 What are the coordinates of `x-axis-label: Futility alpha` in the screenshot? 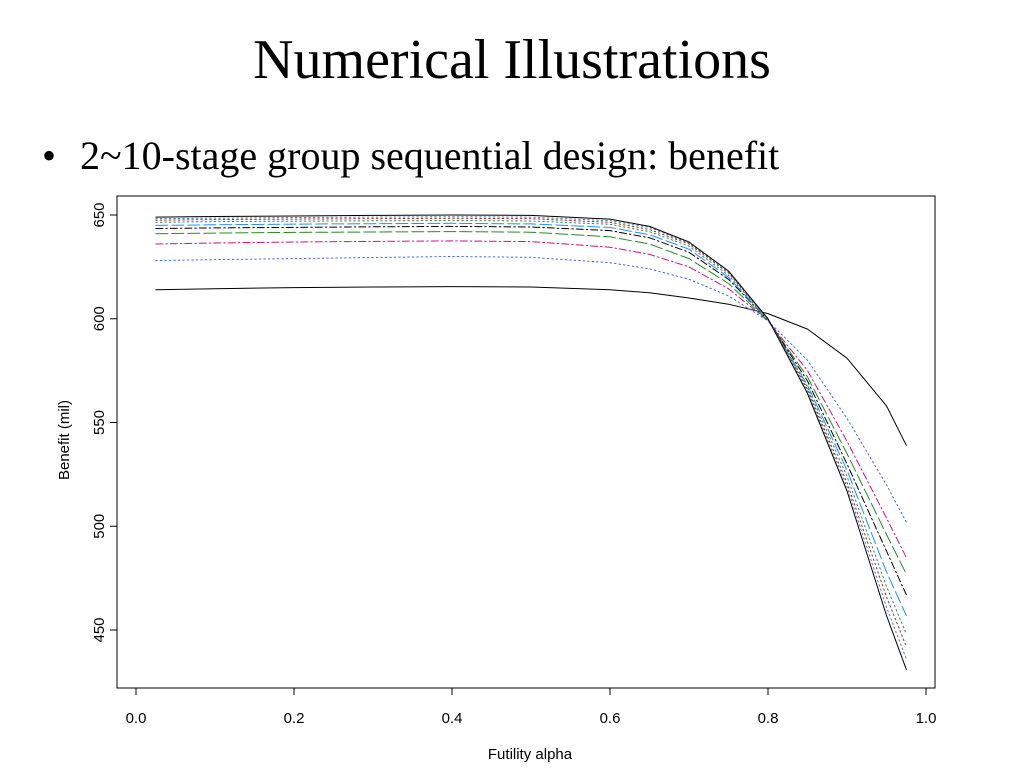 It's located at (530, 754).